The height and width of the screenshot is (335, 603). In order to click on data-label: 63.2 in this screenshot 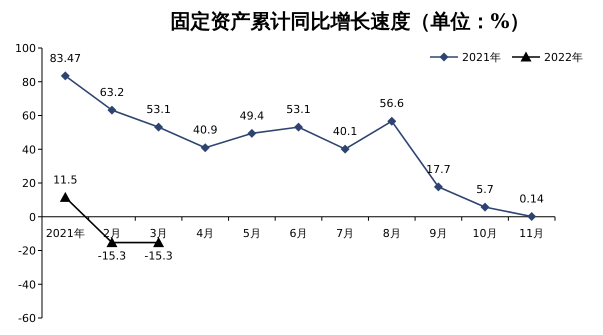, I will do `click(112, 93)`.